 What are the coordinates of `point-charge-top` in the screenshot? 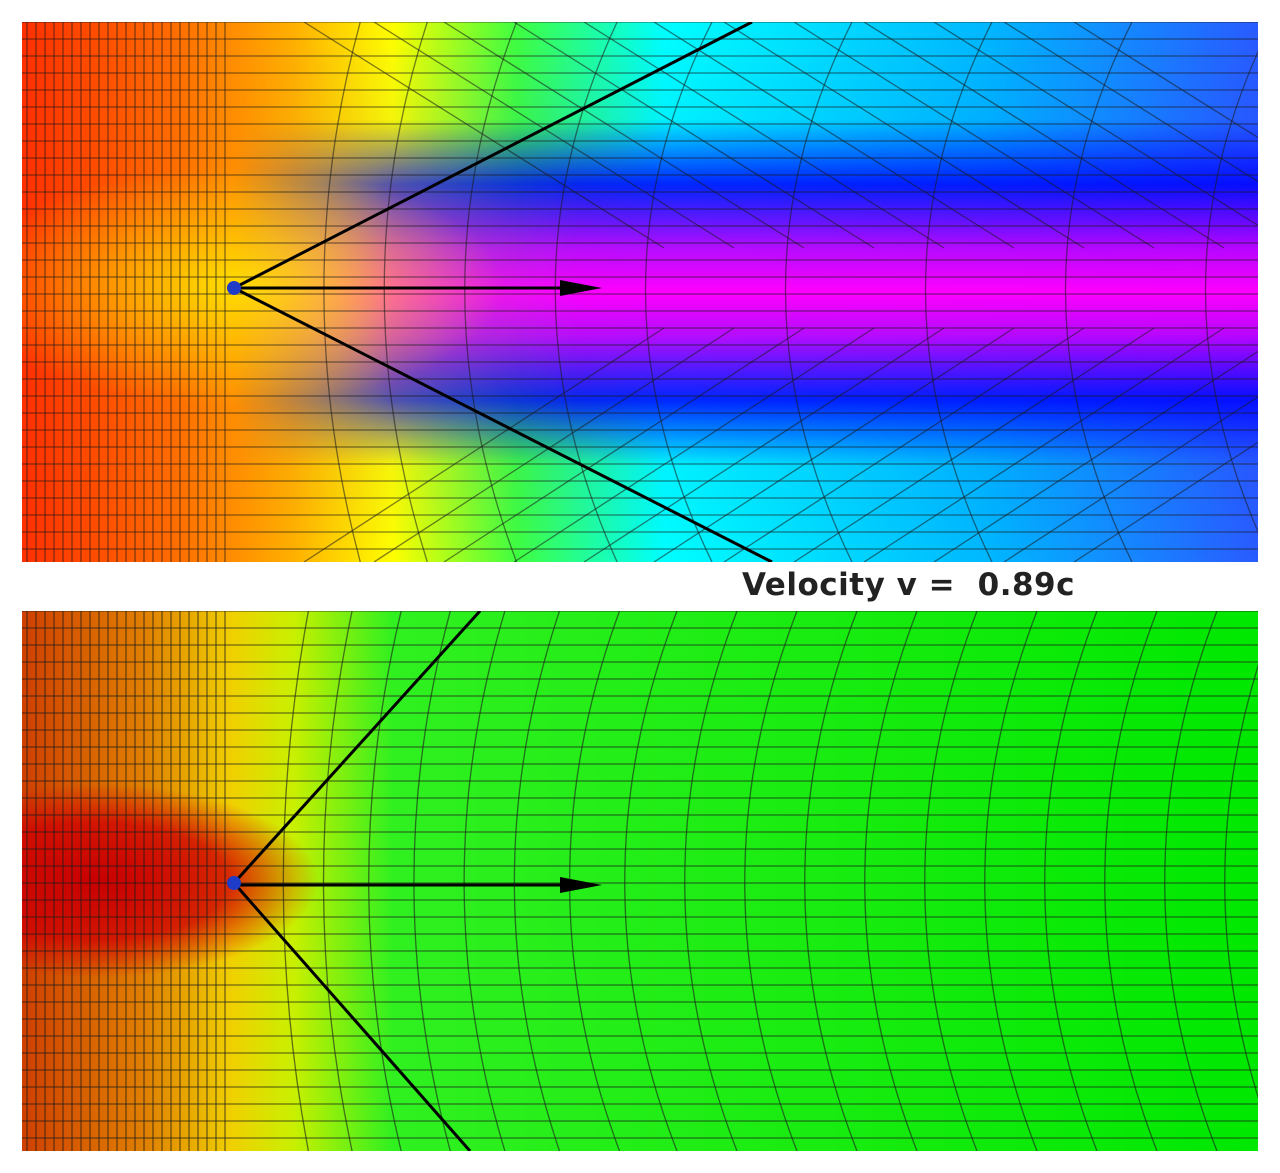 It's located at (234, 288).